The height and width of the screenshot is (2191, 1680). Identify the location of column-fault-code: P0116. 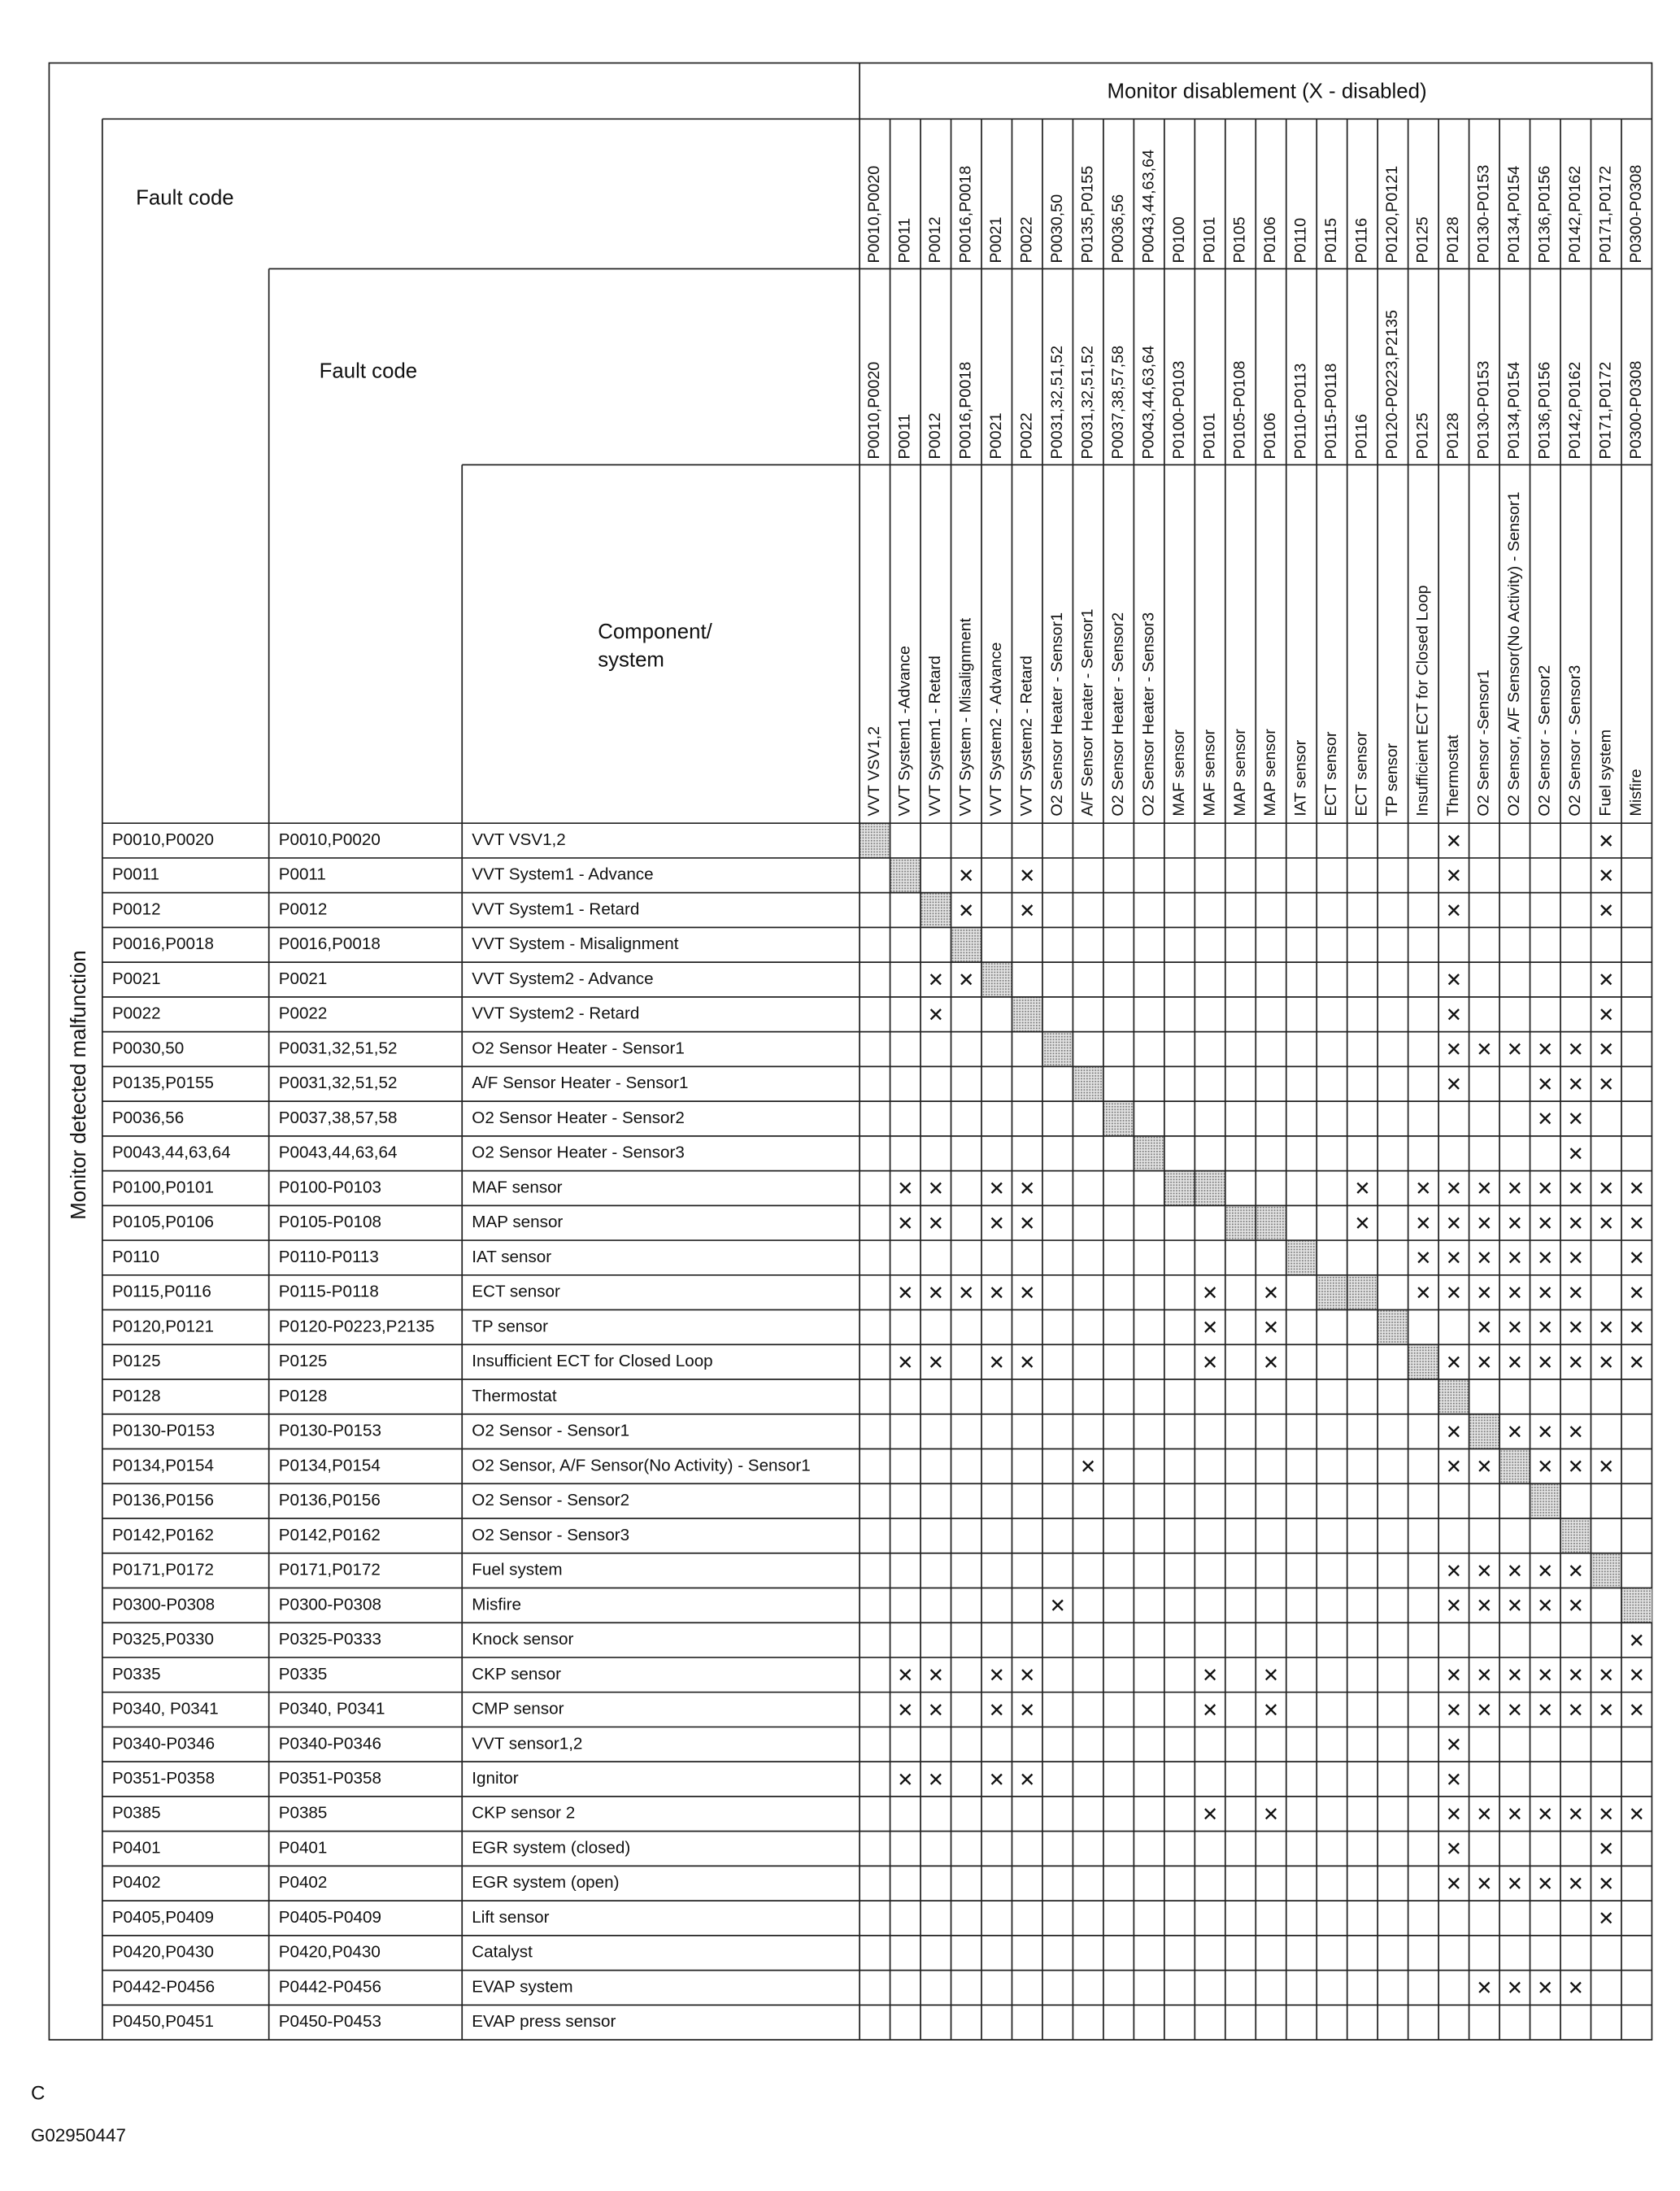
(1362, 437).